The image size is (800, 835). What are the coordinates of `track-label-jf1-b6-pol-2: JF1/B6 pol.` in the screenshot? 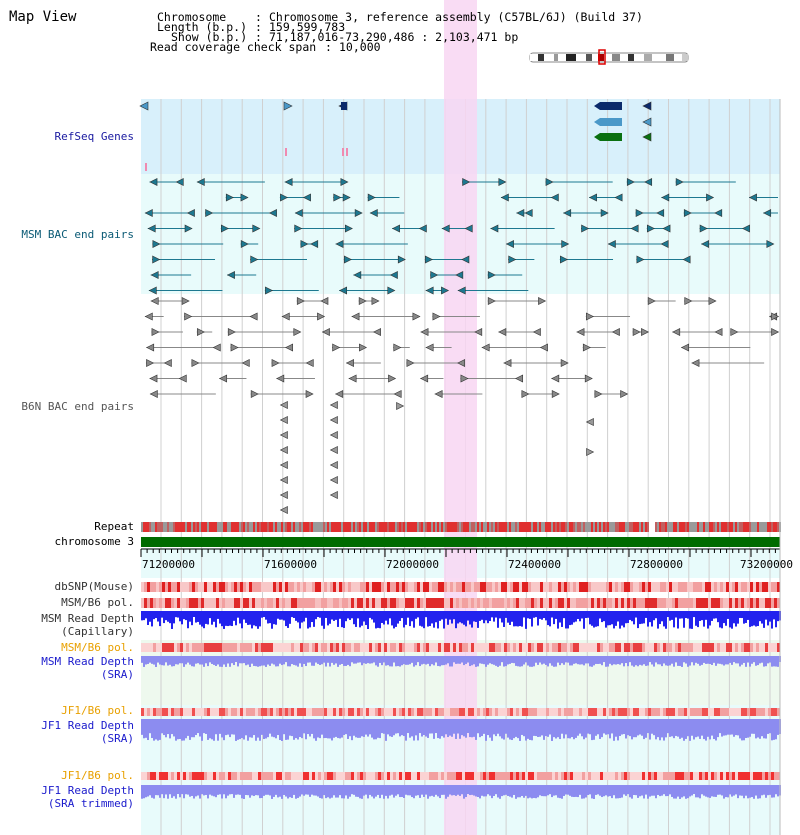 It's located at (97, 775).